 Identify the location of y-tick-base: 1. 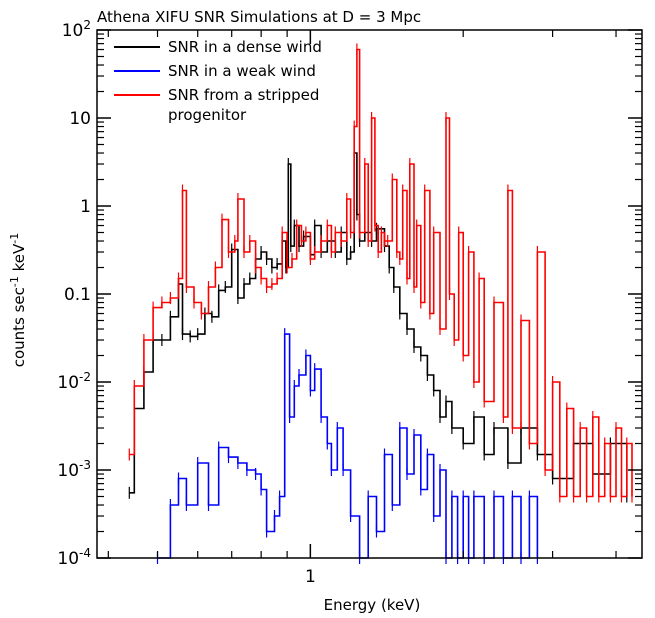
(85, 207).